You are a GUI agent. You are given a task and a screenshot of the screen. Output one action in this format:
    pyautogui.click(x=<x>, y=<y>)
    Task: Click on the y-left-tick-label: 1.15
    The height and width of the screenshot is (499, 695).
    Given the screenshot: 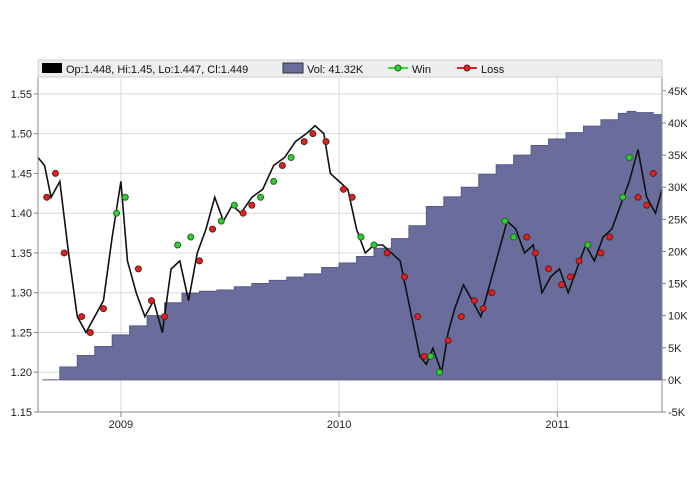 What is the action you would take?
    pyautogui.click(x=21, y=413)
    